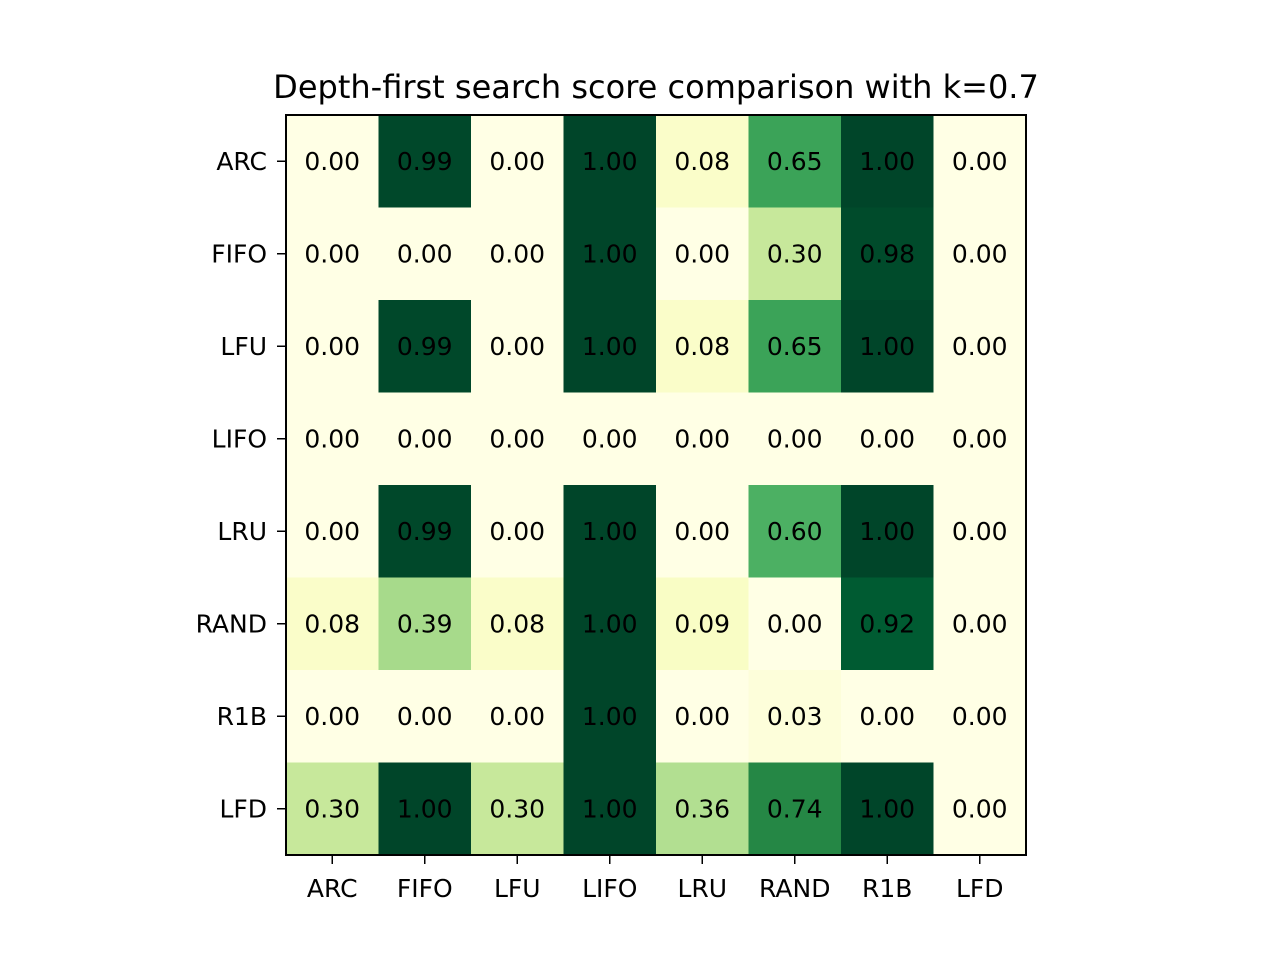 The width and height of the screenshot is (1280, 960). What do you see at coordinates (655, 879) in the screenshot?
I see `x-axis: ARC FIFO LFU LIFO LRU RAND R1B LFD` at bounding box center [655, 879].